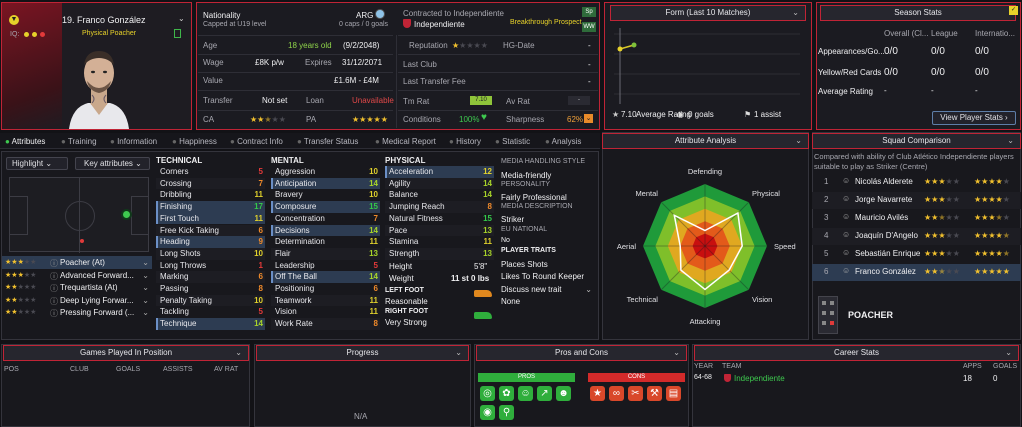  I want to click on attribute-row: Flair 13, so click(325, 253).